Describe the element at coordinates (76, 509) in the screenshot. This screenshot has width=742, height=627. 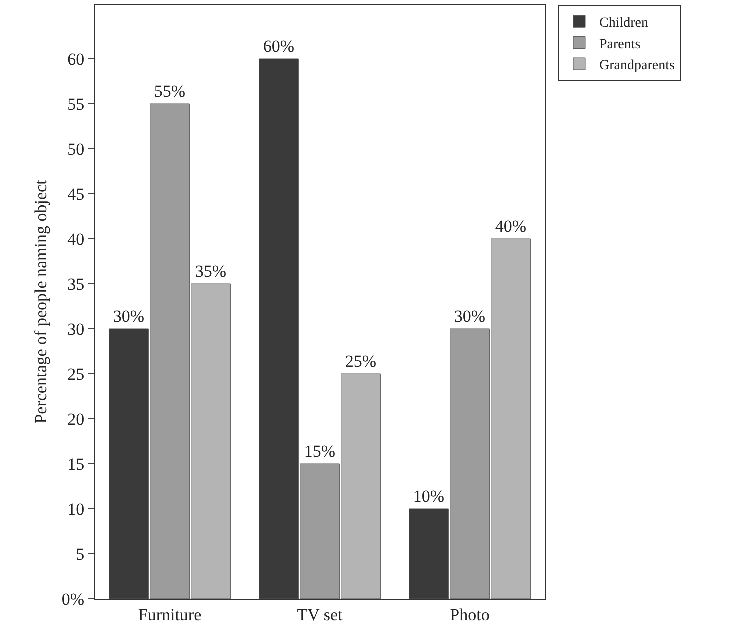
I see `y-tick-label: 10` at that location.